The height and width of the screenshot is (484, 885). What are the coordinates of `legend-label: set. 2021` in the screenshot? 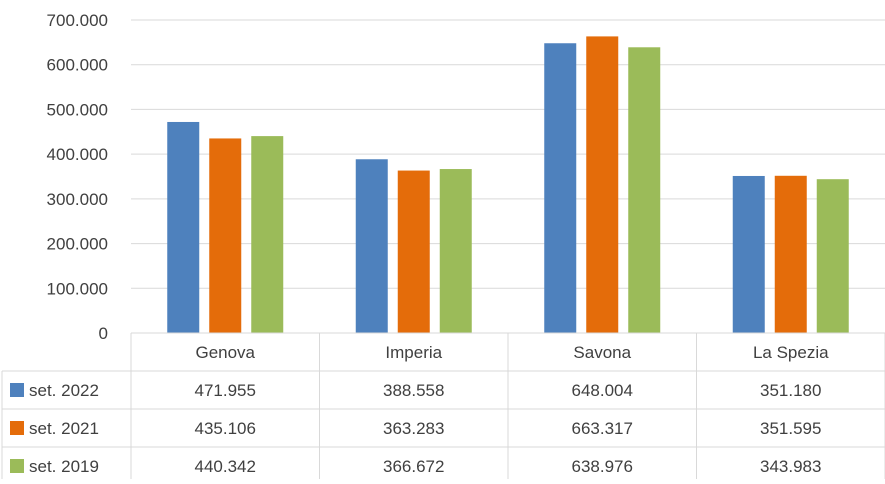 It's located at (64, 428).